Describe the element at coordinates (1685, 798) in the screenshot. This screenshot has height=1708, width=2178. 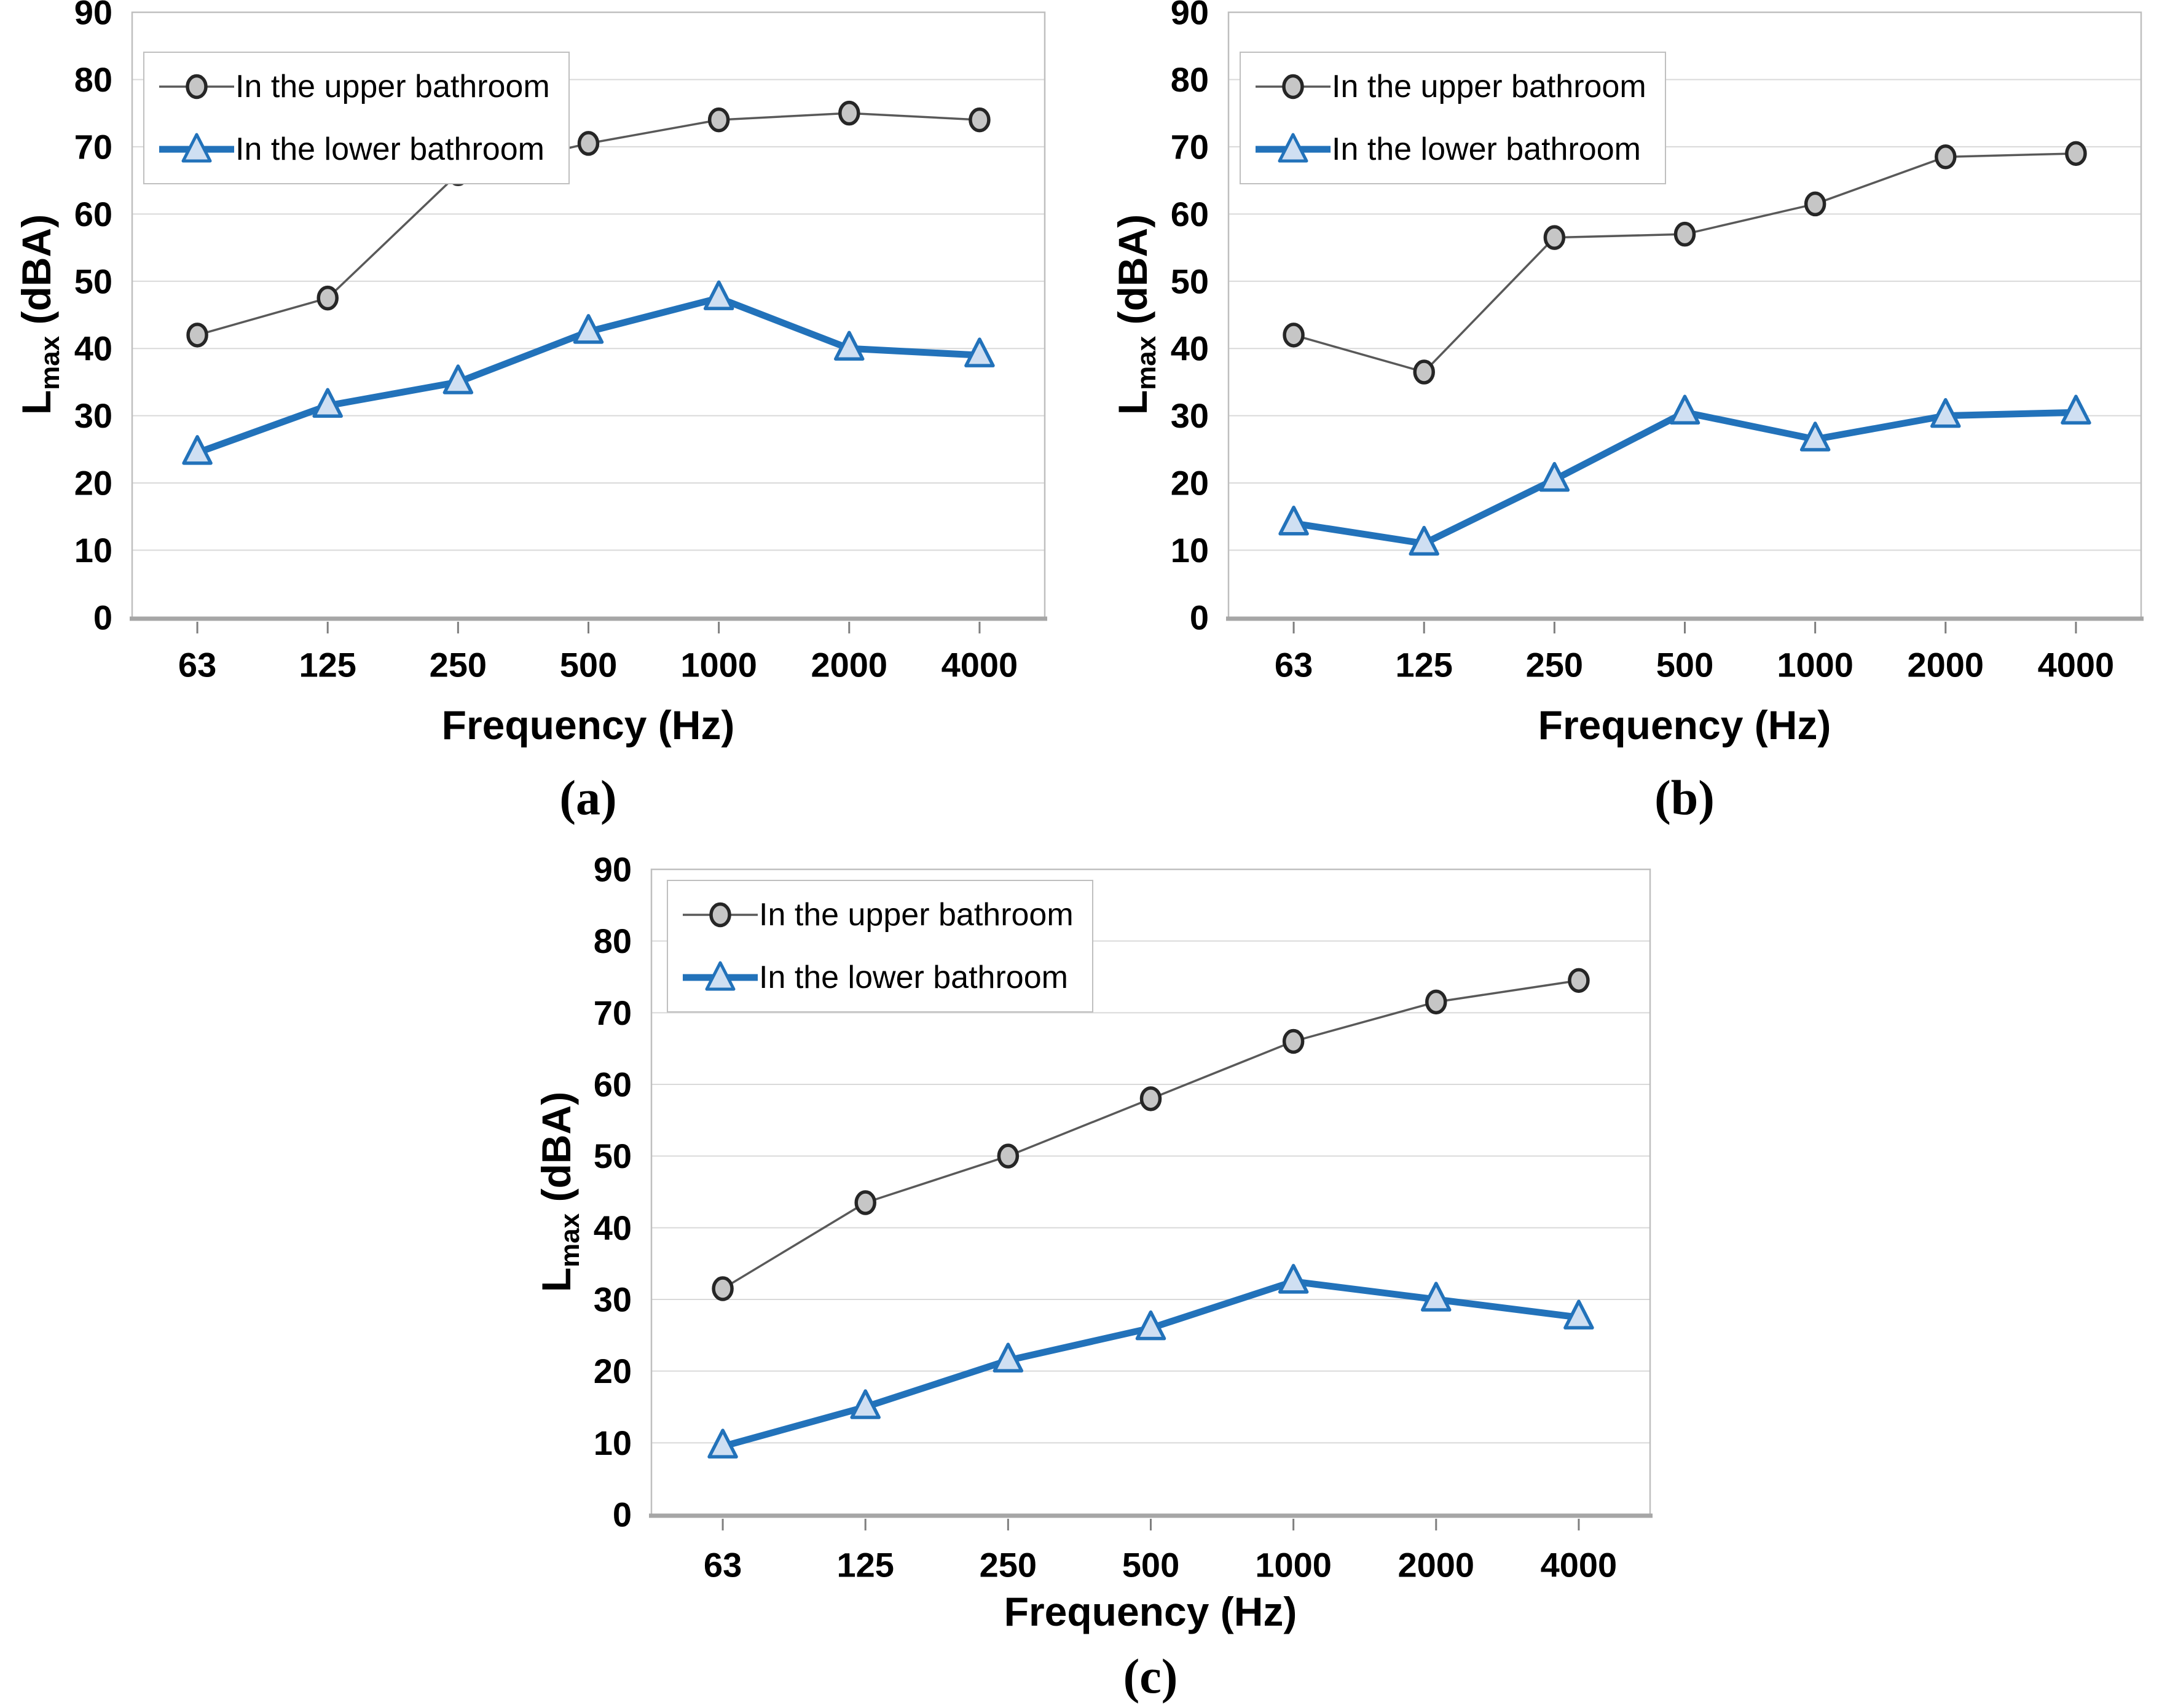
I see `caption-b: (b)` at that location.